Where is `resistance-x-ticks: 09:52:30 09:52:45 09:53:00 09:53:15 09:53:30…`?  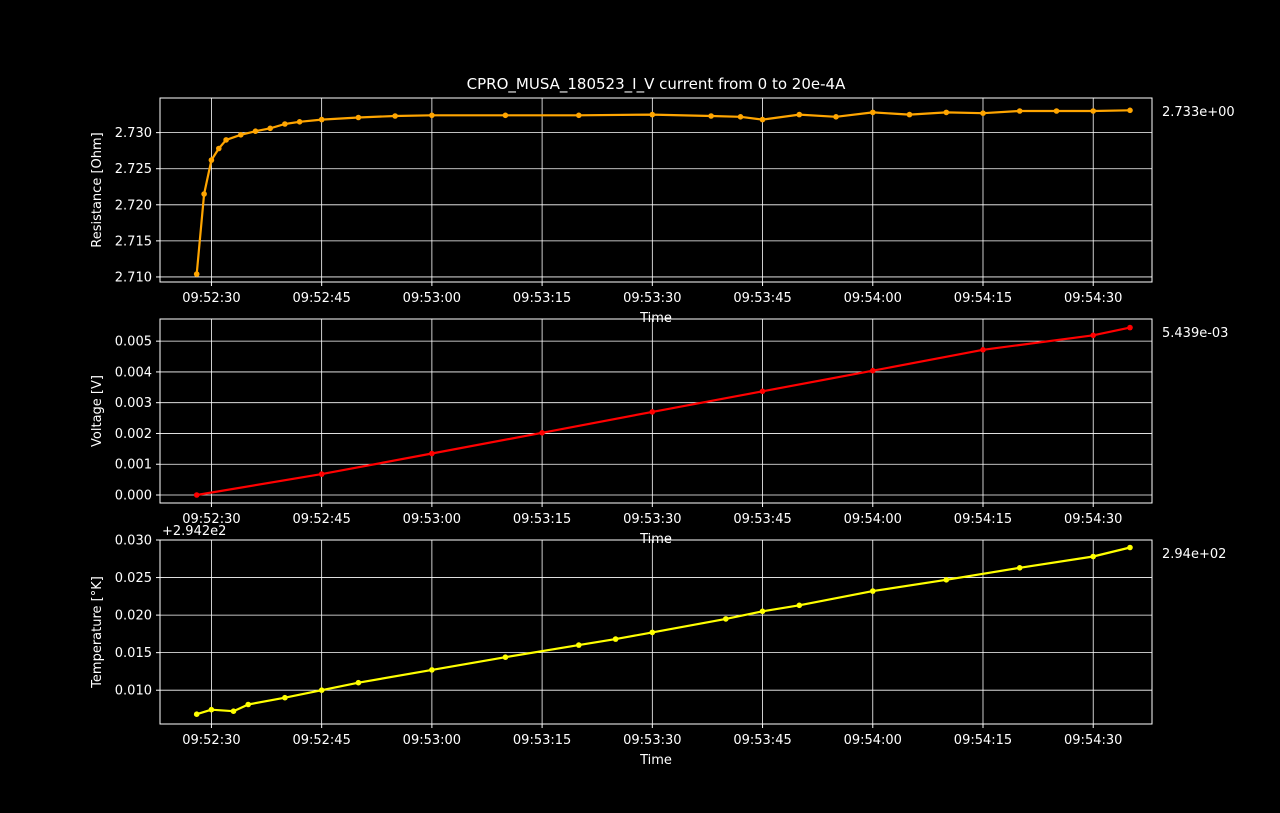
resistance-x-ticks: 09:52:30 09:52:45 09:53:00 09:53:15 09:53:30… is located at coordinates (652, 294).